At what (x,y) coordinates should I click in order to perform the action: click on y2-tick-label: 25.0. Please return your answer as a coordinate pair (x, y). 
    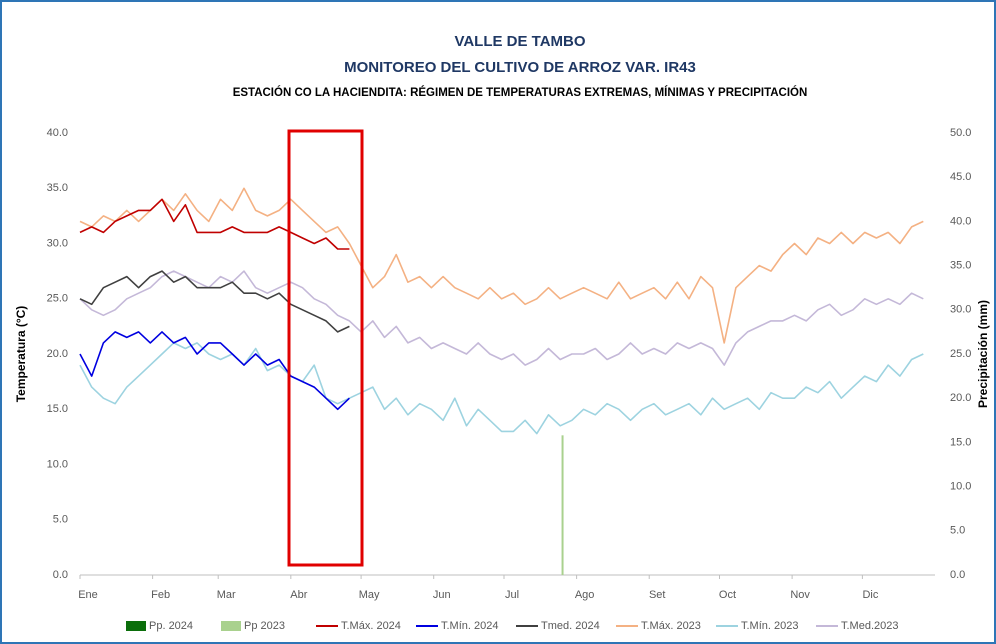
    Looking at the image, I should click on (960, 354).